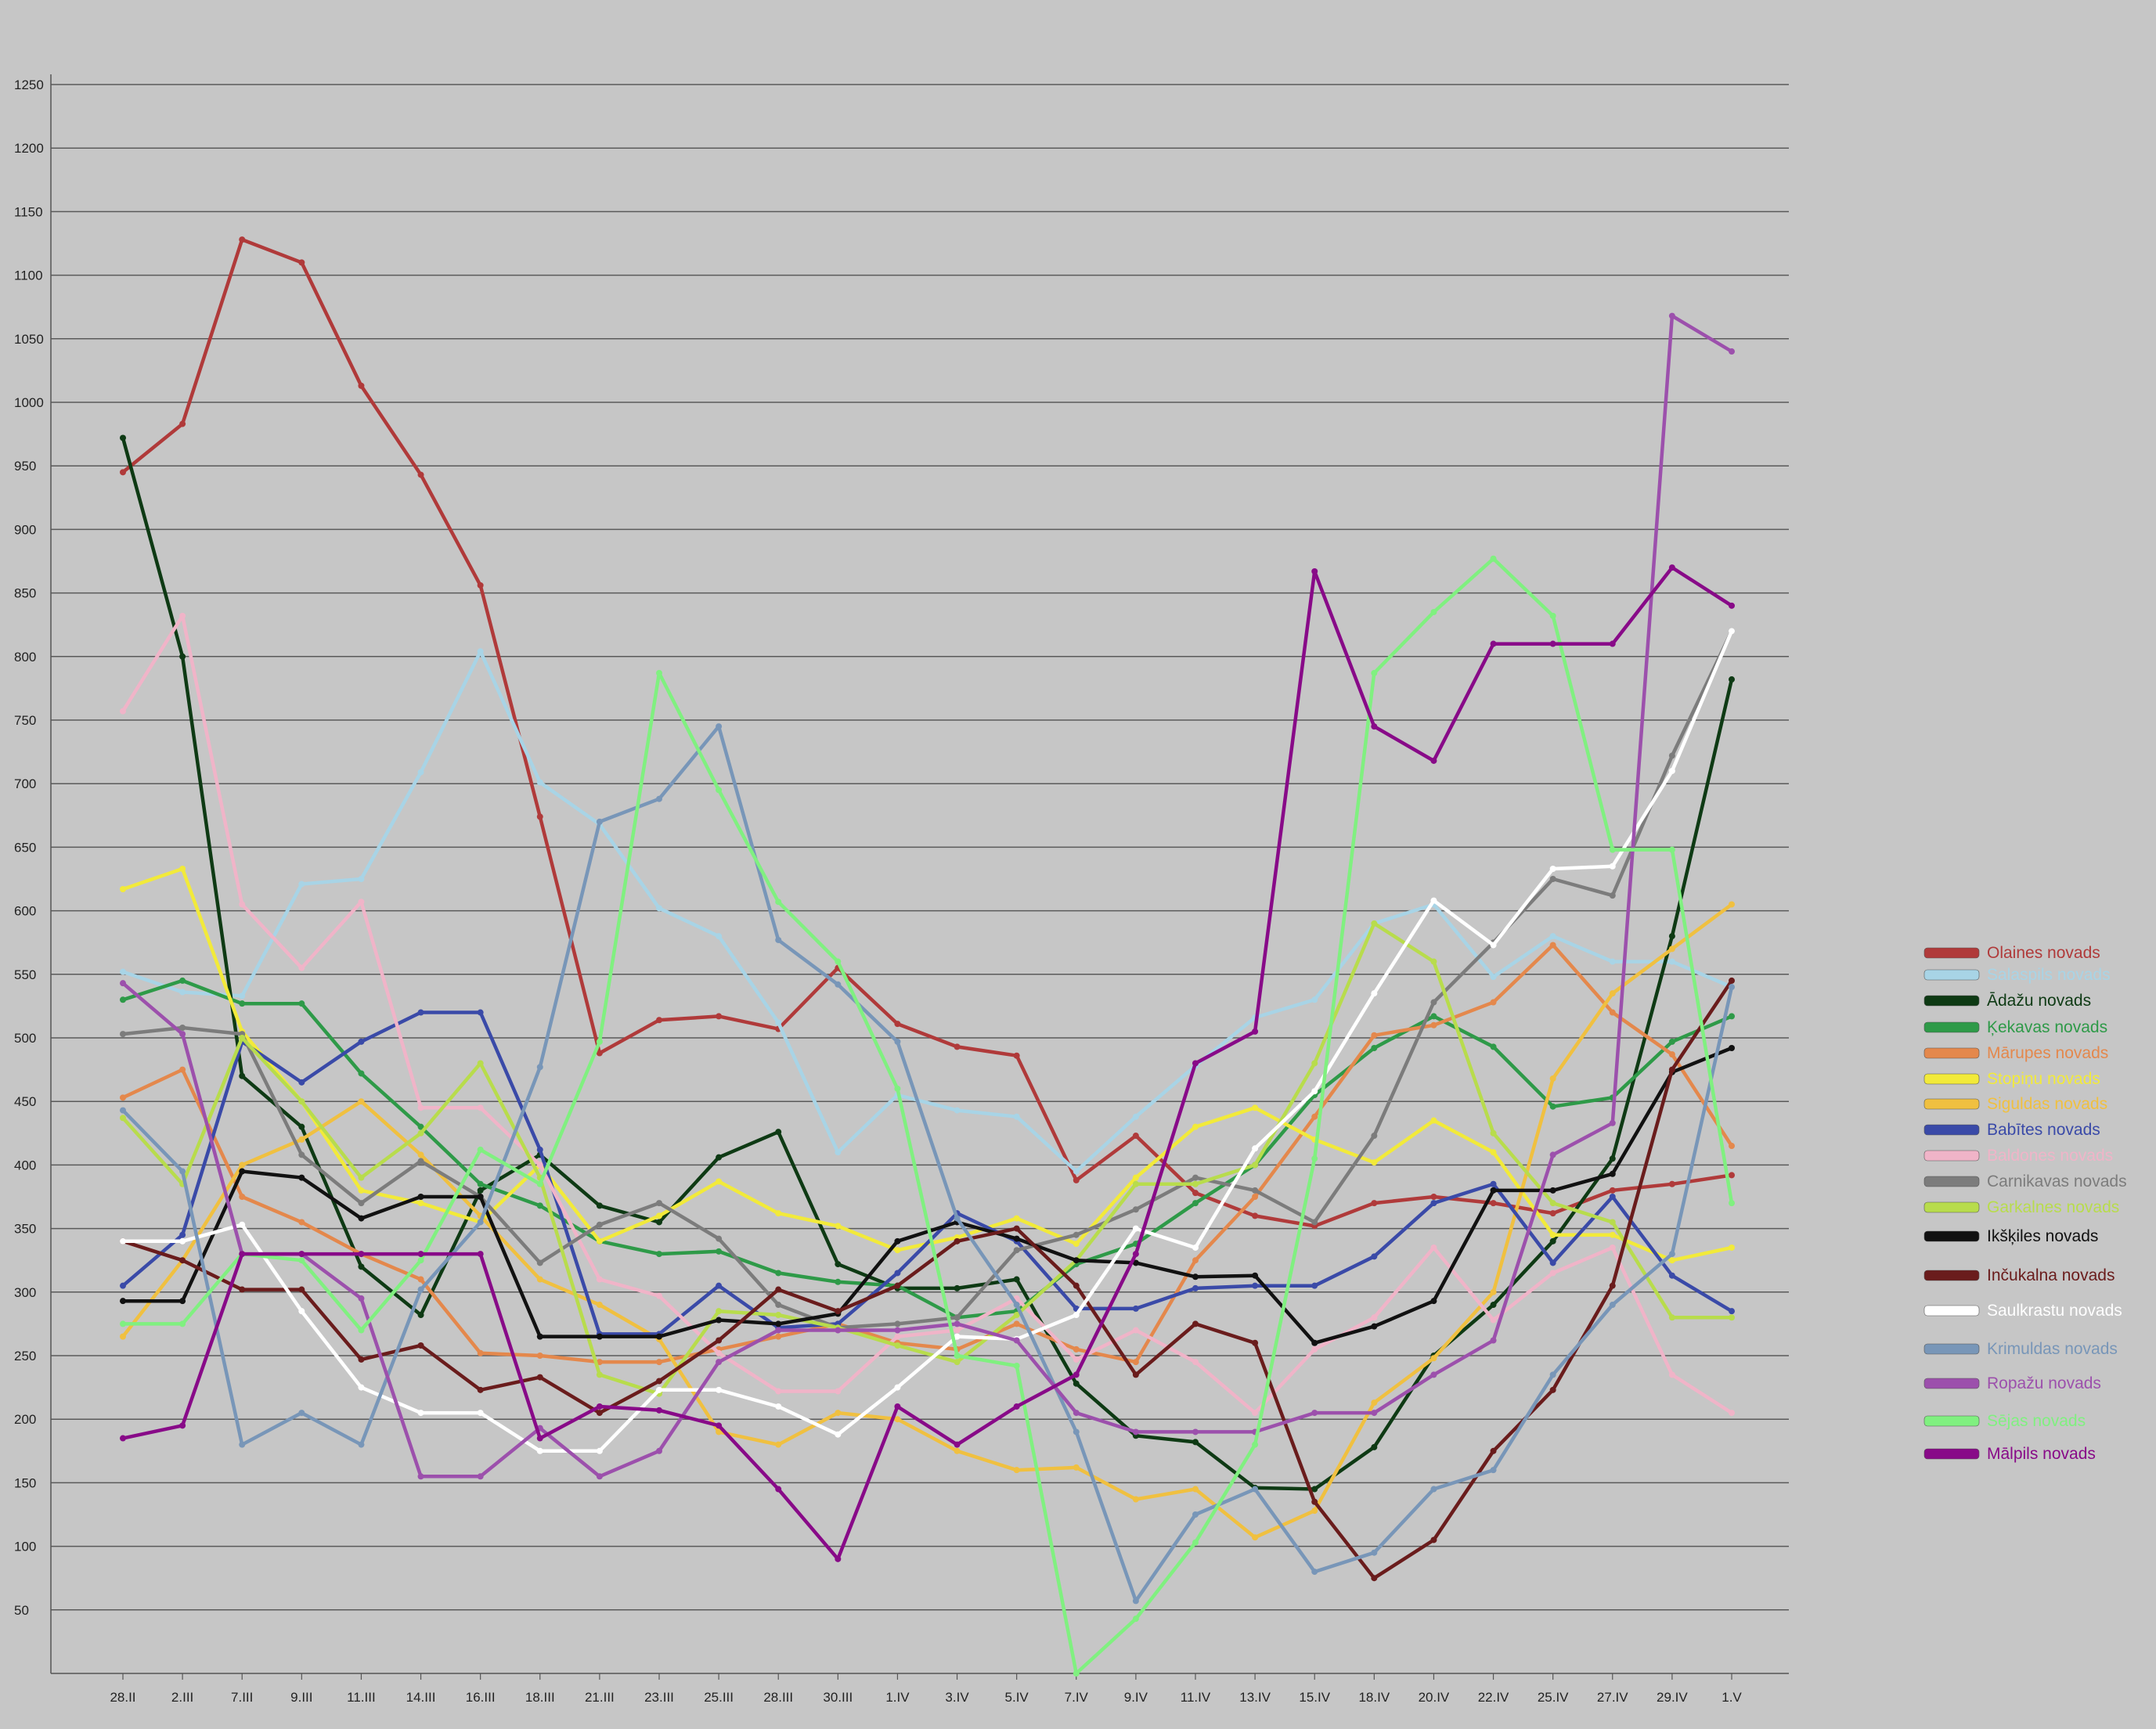 Image resolution: width=2156 pixels, height=1729 pixels. I want to click on x-tick-label-3: 9.III, so click(301, 1697).